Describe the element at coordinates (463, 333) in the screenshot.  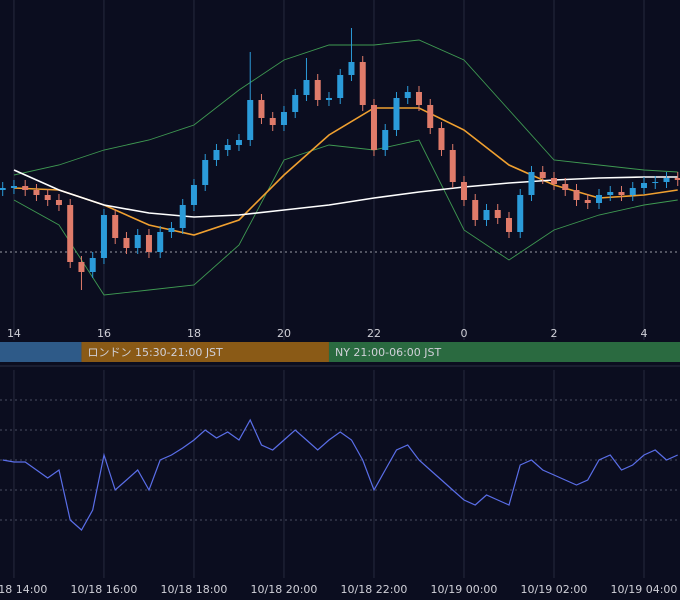
I see `x-tick-label: 0` at that location.